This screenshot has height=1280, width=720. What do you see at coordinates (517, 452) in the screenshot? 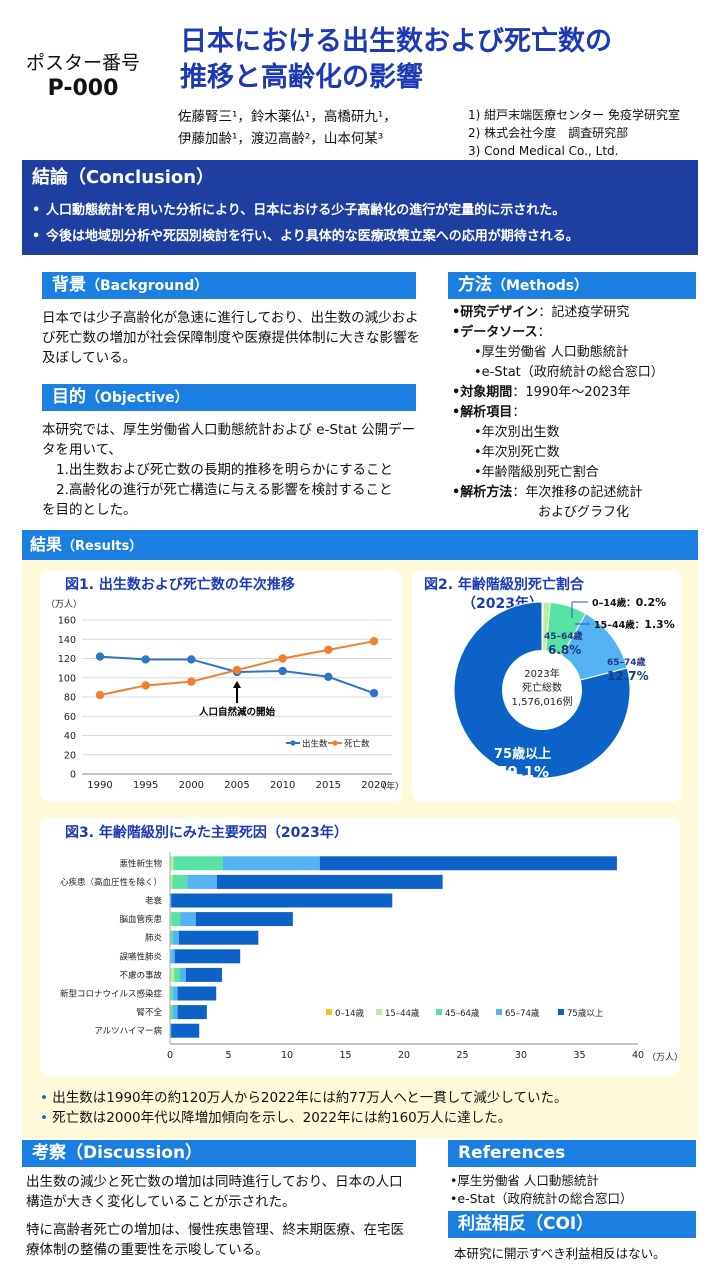
I see `analysis-item-2: •年次別死亡数` at bounding box center [517, 452].